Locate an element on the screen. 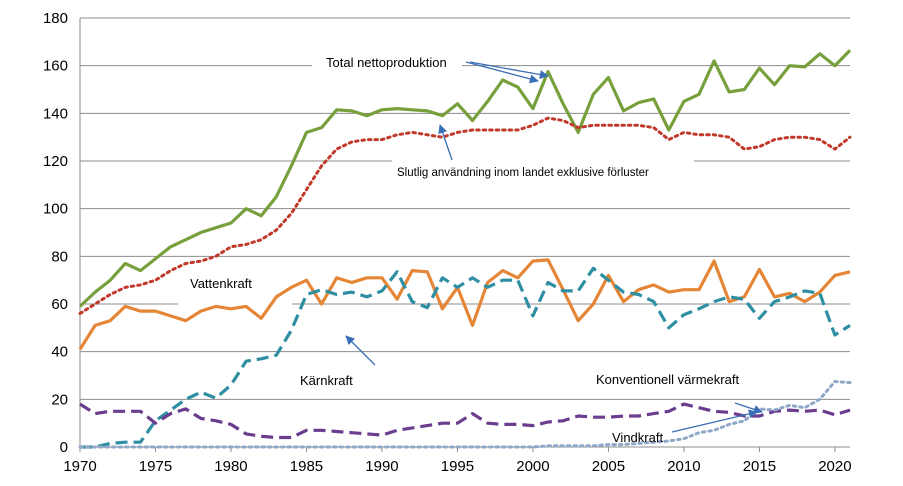 The height and width of the screenshot is (486, 903). label-karnkraft: Kärnkraft is located at coordinates (326, 380).